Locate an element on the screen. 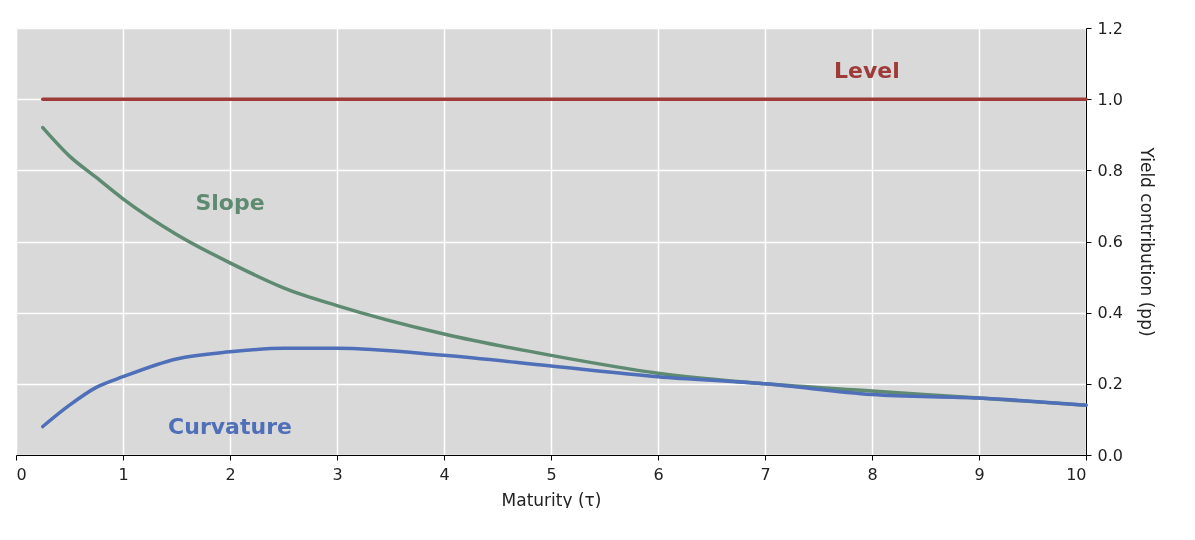 Image resolution: width=1195 pixels, height=540 pixels. x-tick-label: 0 is located at coordinates (21, 474).